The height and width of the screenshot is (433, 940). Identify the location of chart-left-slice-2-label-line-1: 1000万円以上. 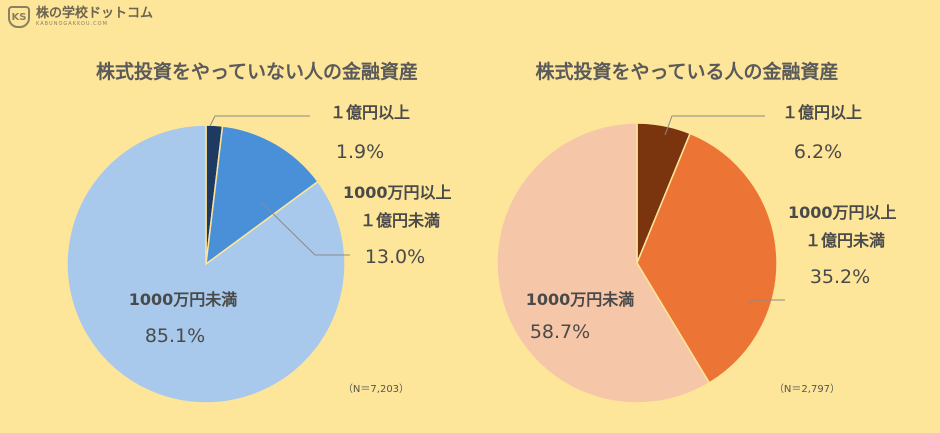
(397, 192).